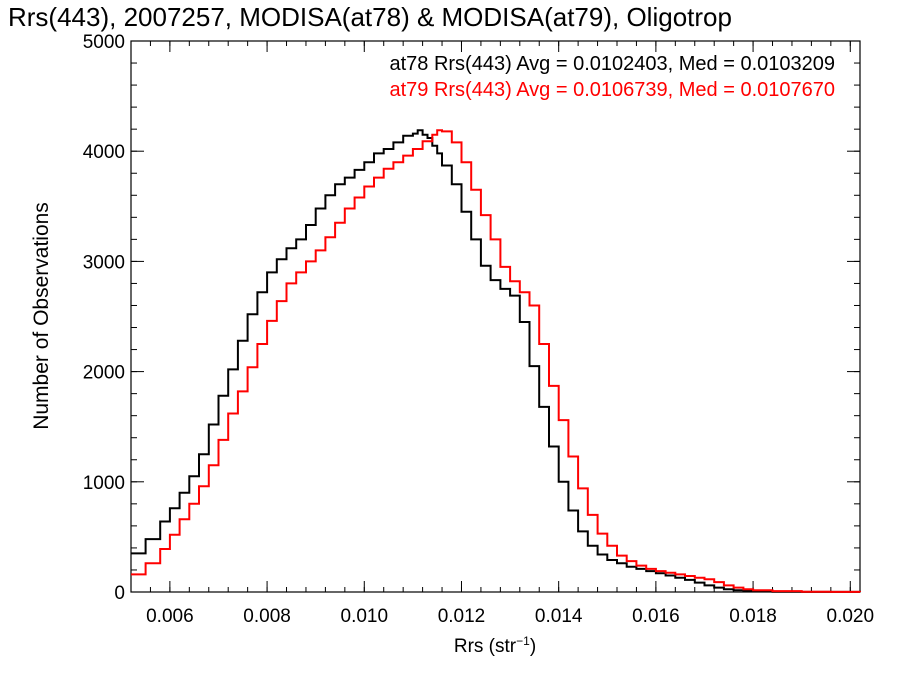 This screenshot has height=675, width=900. What do you see at coordinates (119, 593) in the screenshot?
I see `y-tick-label: 0` at bounding box center [119, 593].